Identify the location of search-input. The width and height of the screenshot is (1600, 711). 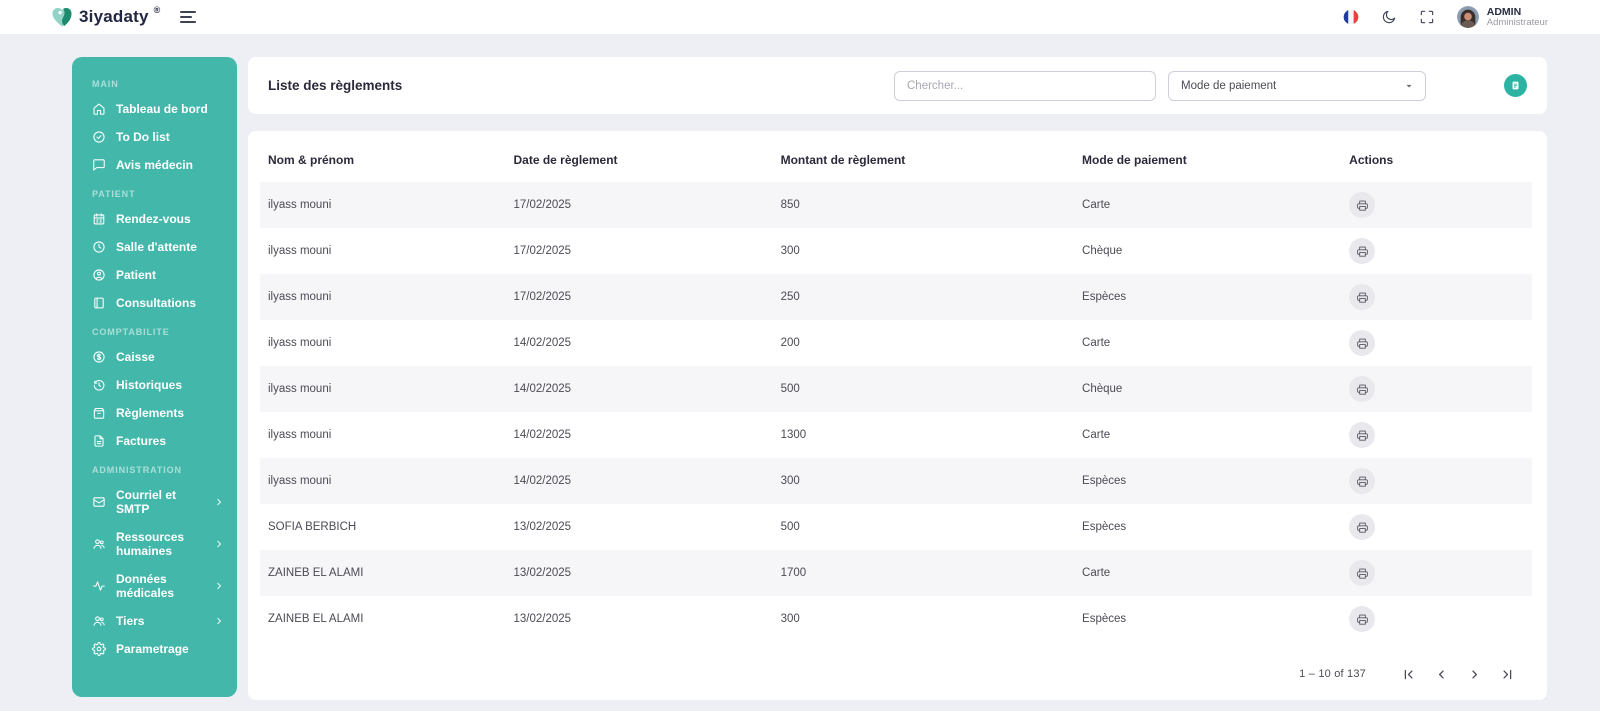
(1025, 85).